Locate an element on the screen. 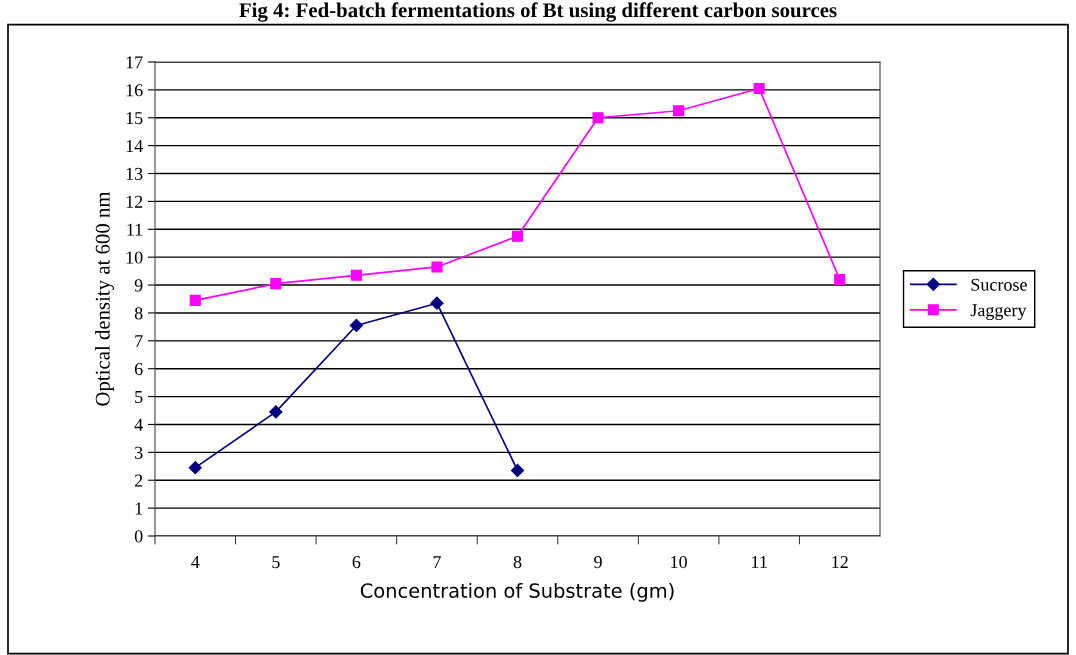  y-tick-label: 6 is located at coordinates (138, 369).